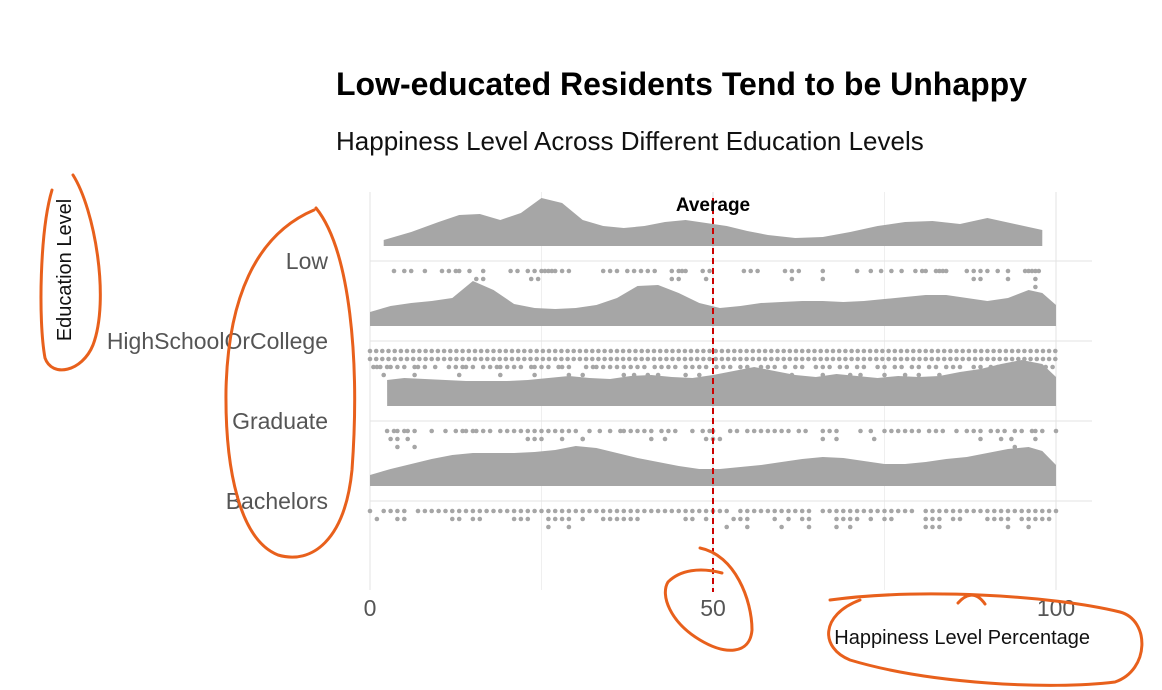 This screenshot has height=690, width=1162. What do you see at coordinates (713, 608) in the screenshot?
I see `x-tick-label: 50` at bounding box center [713, 608].